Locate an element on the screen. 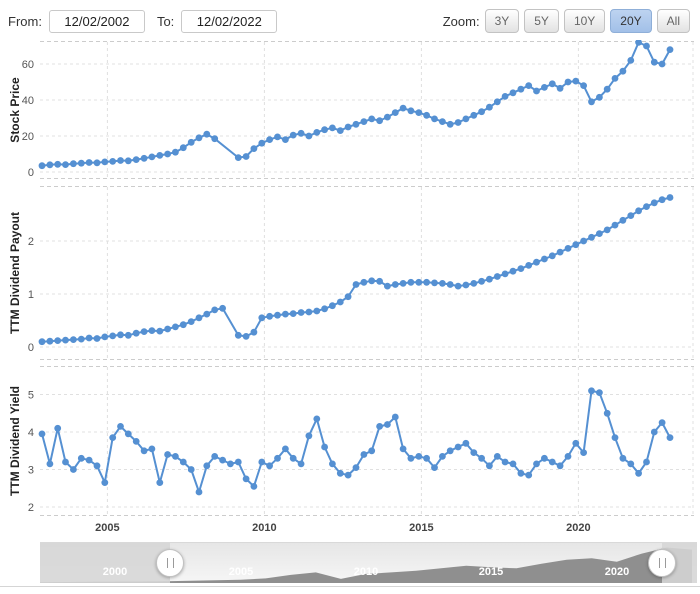 This screenshot has width=700, height=594. range-navigator: 2000 2005 2010 2015 2020 is located at coordinates (368, 562).